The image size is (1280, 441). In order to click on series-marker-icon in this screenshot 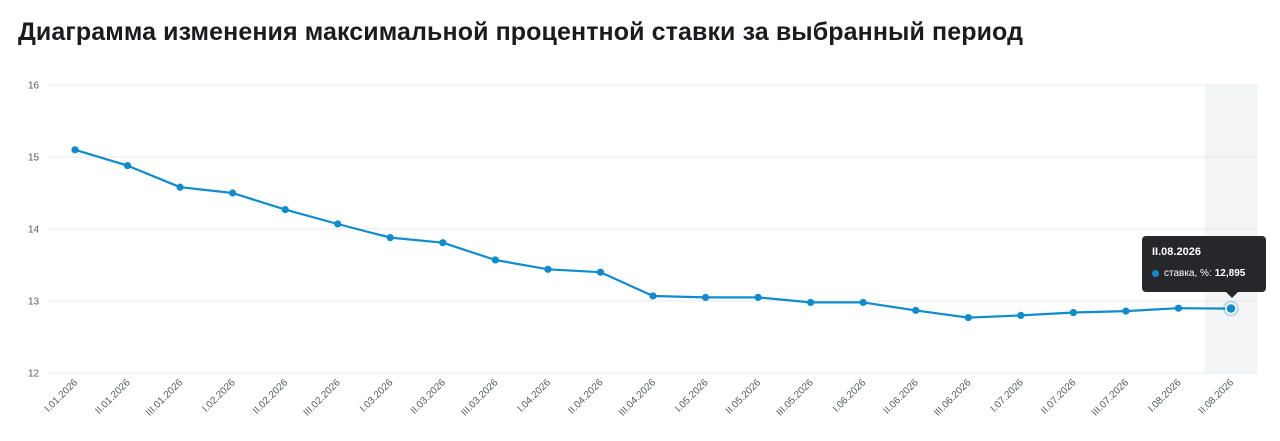, I will do `click(1155, 273)`.